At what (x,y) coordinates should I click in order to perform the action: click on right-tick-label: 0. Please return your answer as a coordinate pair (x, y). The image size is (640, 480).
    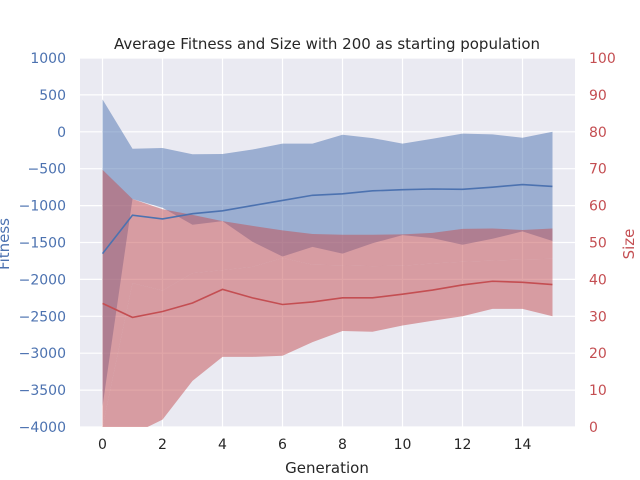
    Looking at the image, I should click on (593, 428).